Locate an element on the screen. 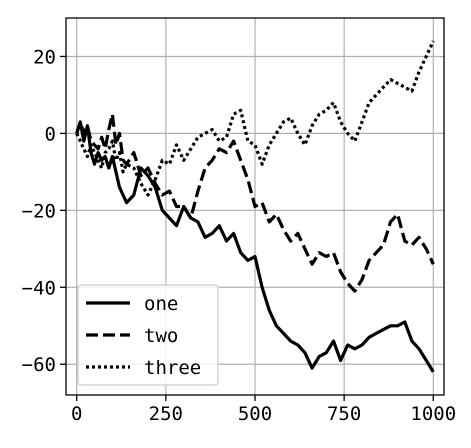  legend-box is located at coordinates (148, 335).